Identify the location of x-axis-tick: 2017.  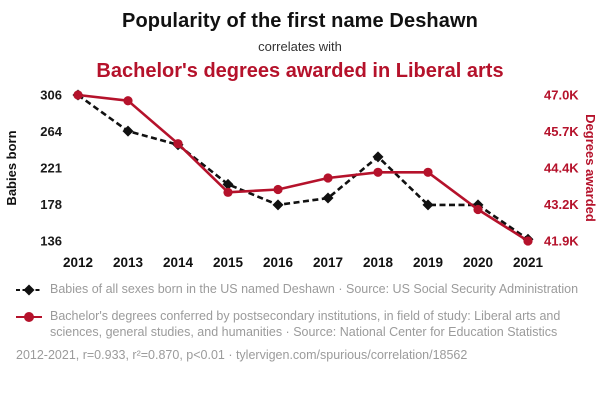
(328, 262).